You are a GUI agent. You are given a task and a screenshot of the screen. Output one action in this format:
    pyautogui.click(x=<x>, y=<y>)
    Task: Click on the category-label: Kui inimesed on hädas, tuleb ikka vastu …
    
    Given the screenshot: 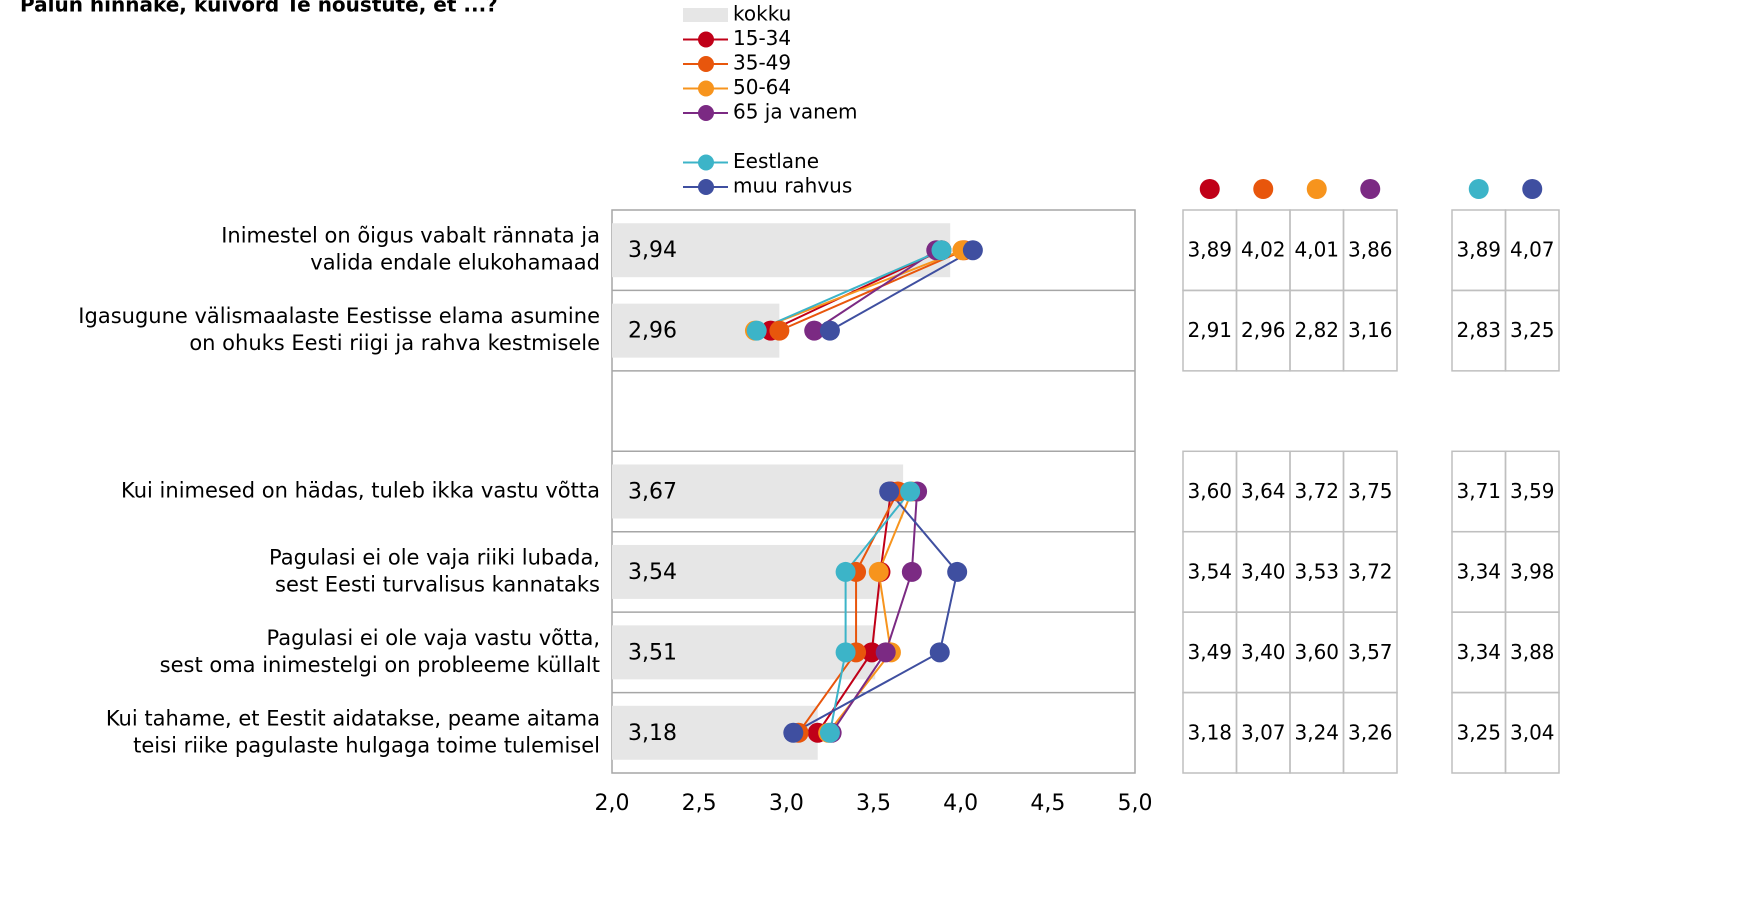 What is the action you would take?
    pyautogui.click(x=360, y=491)
    